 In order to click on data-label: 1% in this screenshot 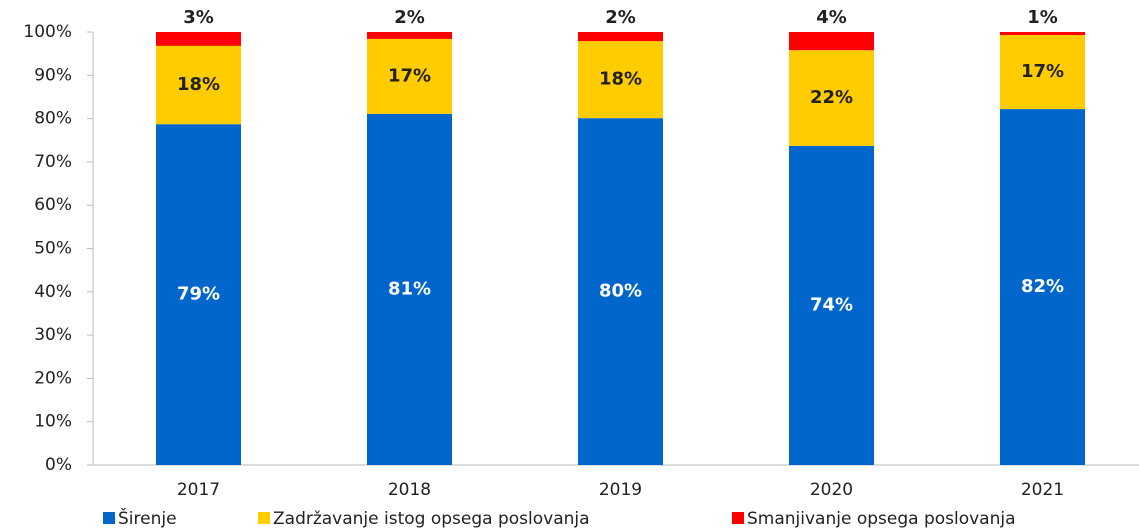, I will do `click(1042, 17)`.